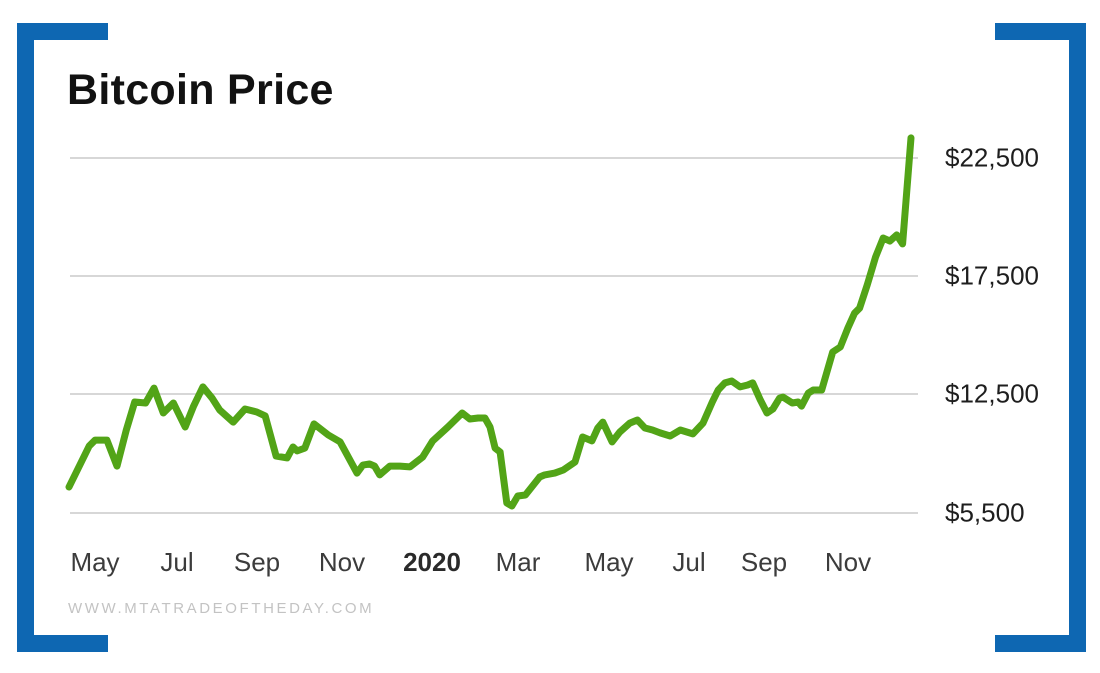 The height and width of the screenshot is (673, 1100). What do you see at coordinates (221, 608) in the screenshot?
I see `watermark-url: WWW.MTATRADEOFTHEDAY.COM` at bounding box center [221, 608].